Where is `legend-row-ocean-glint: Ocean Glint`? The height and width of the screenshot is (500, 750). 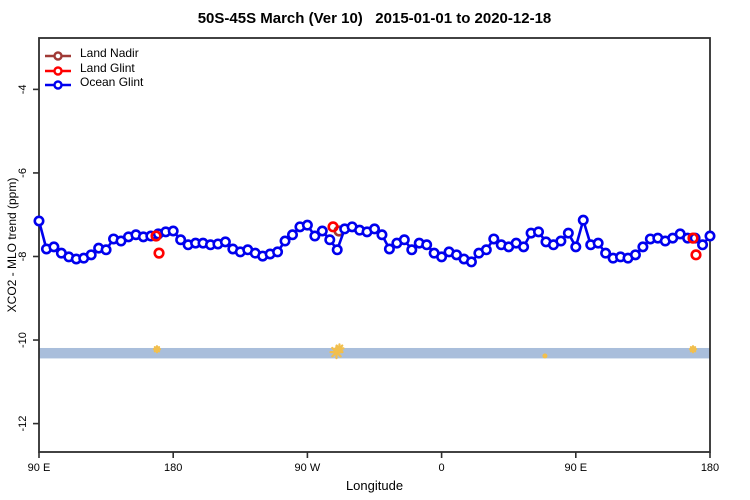
legend-row-ocean-glint: Ocean Glint is located at coordinates (94, 82).